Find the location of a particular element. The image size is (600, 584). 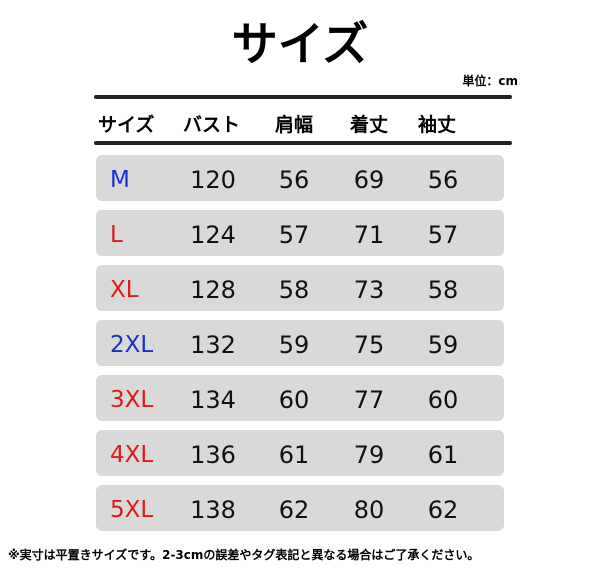

table-row: L 124 57 71 57 is located at coordinates (300, 233).